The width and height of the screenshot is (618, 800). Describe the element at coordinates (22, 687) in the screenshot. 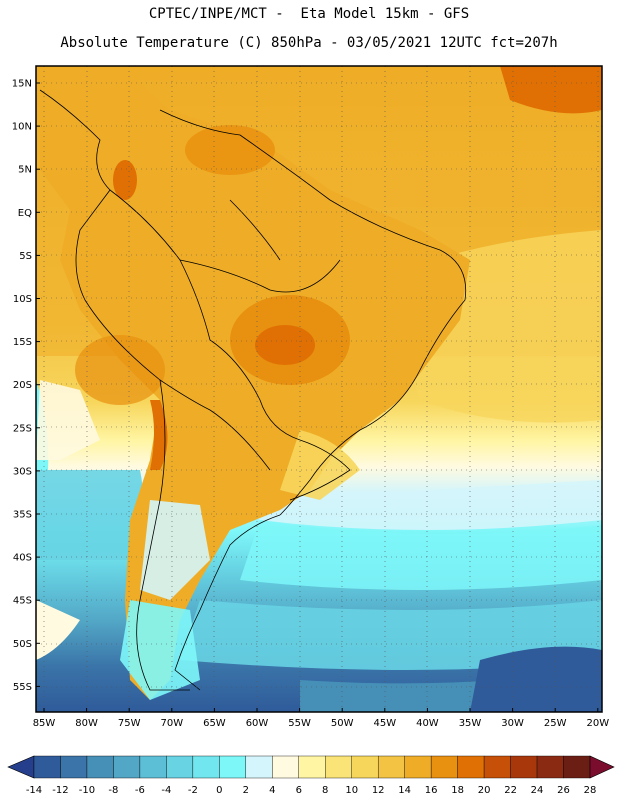

I see `lat-label: 55S` at that location.